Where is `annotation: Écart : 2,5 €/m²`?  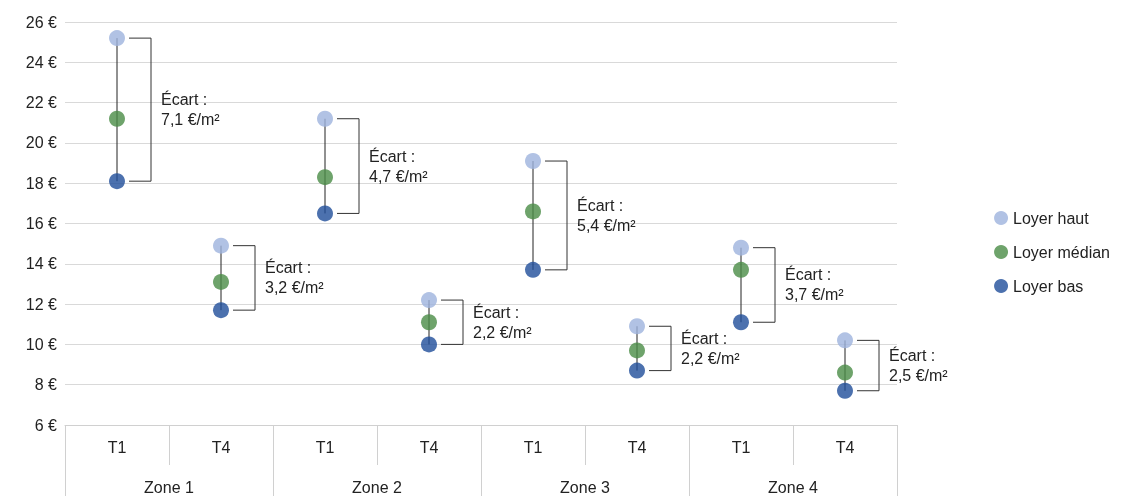
annotation: Écart : 2,5 €/m² is located at coordinates (919, 365).